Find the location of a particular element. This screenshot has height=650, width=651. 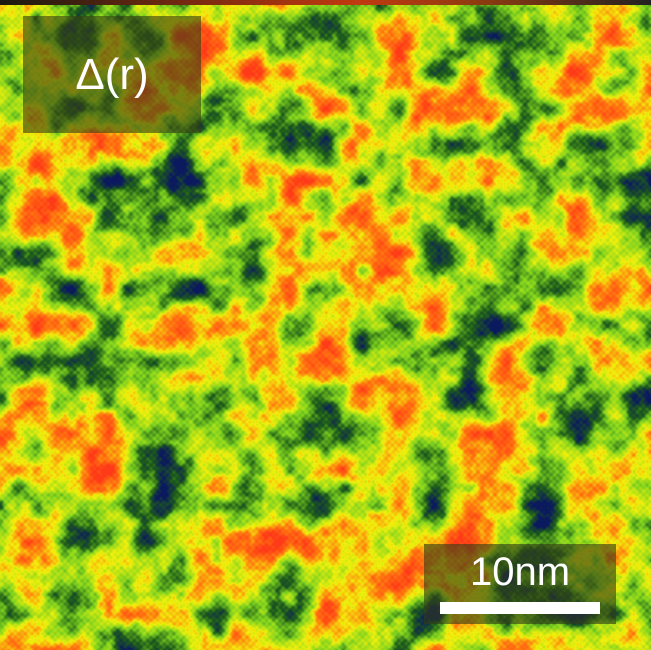

scale-bar is located at coordinates (520, 608).